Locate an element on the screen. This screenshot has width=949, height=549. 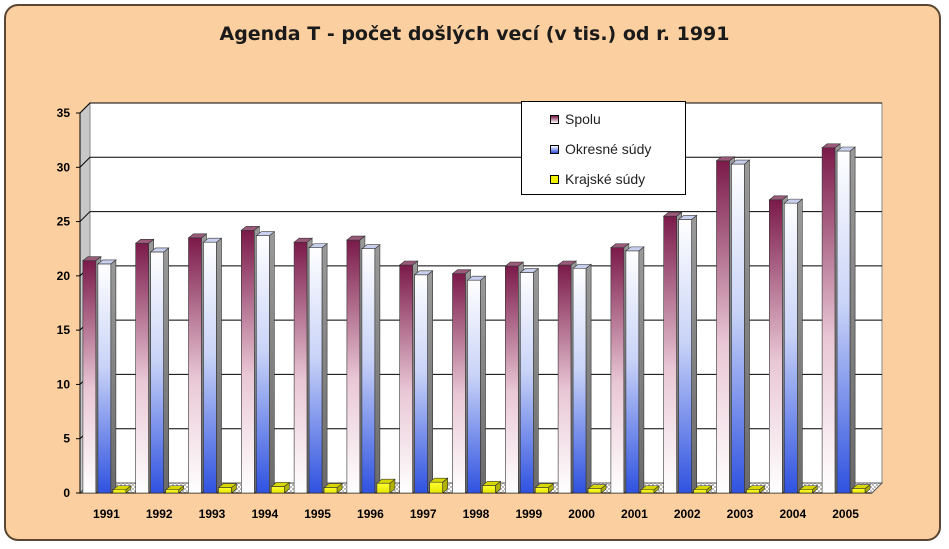
bar-krajské-súdy-1998 is located at coordinates (491, 487).